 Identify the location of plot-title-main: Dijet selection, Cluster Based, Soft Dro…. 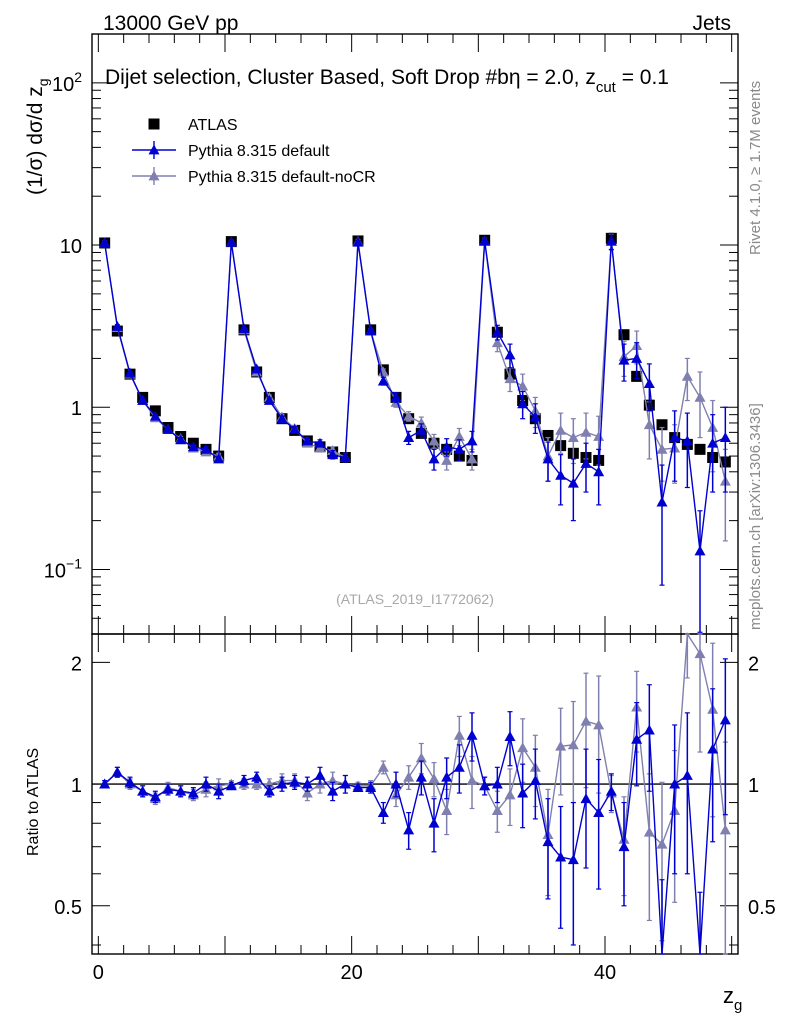
(350, 77).